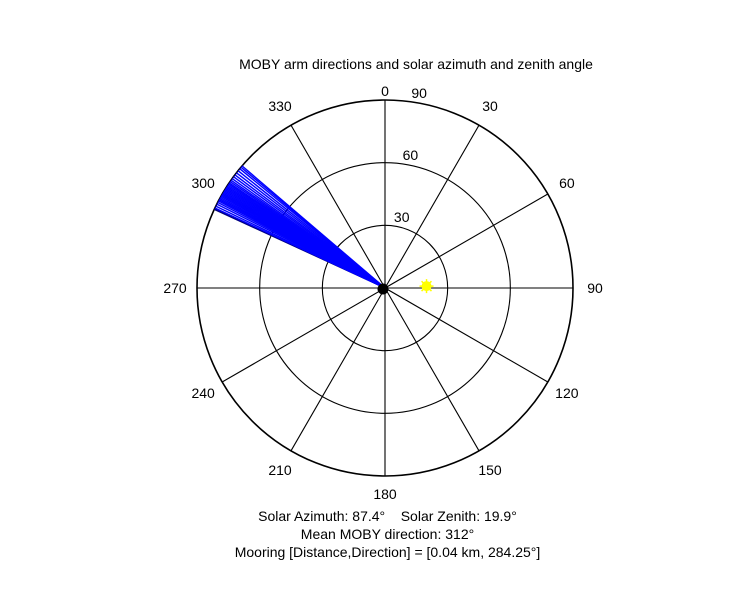 The width and height of the screenshot is (750, 600). Describe the element at coordinates (411, 155) in the screenshot. I see `radial-tick-label: 60` at that location.